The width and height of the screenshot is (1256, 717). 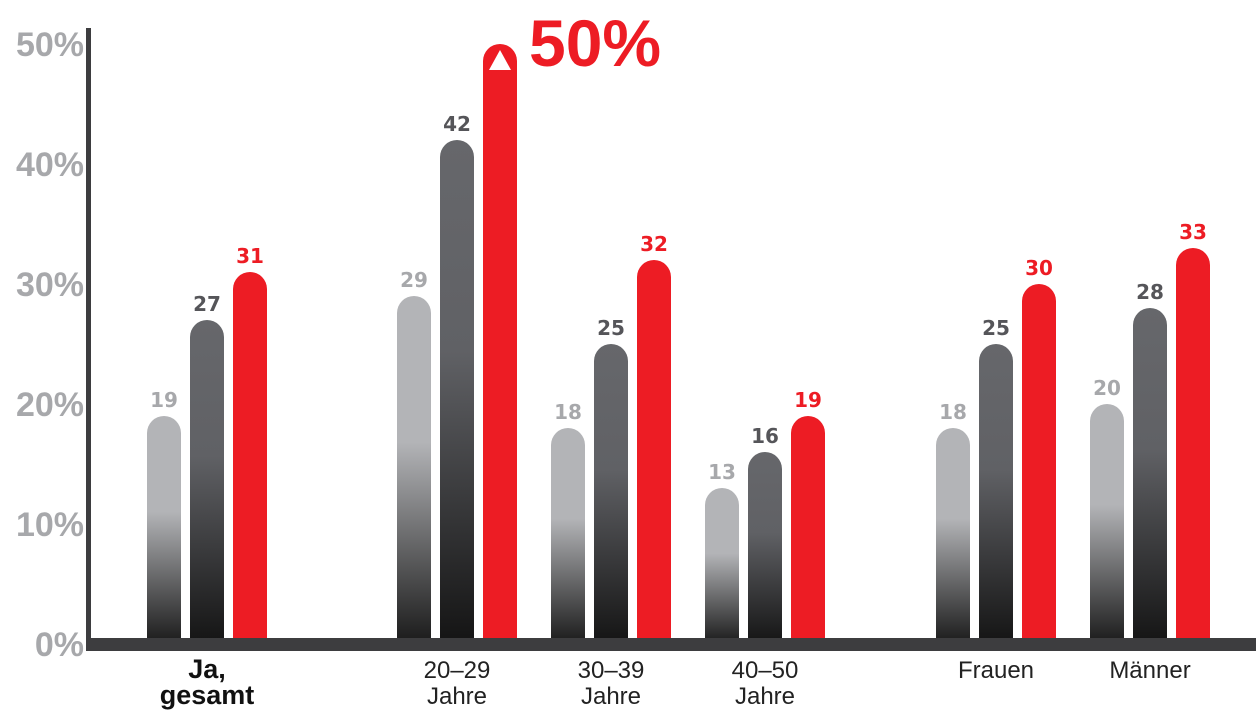 What do you see at coordinates (53, 345) in the screenshot?
I see `y-axis: 0% 10% 20% 30% 40% 50%` at bounding box center [53, 345].